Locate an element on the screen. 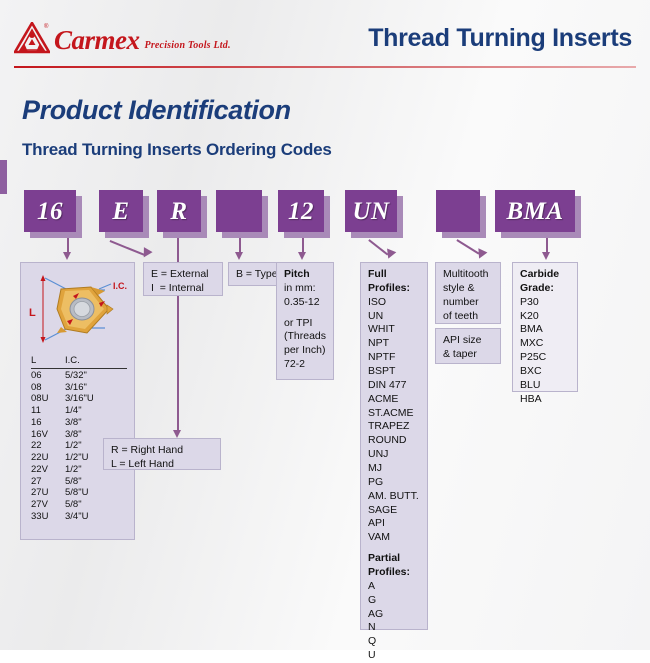 The width and height of the screenshot is (650, 663). table-row: 22 1/2" is located at coordinates (79, 446).